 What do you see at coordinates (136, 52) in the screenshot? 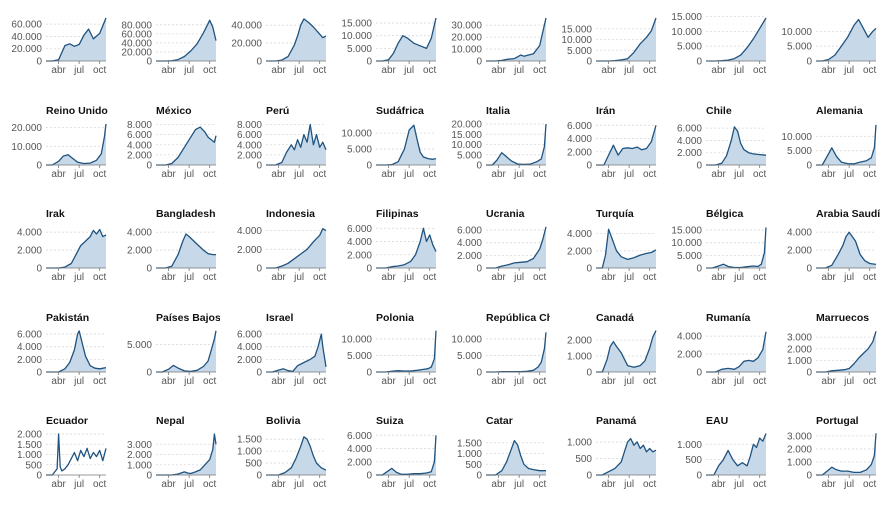
I see `y-tick-label: 20.000` at bounding box center [136, 52].